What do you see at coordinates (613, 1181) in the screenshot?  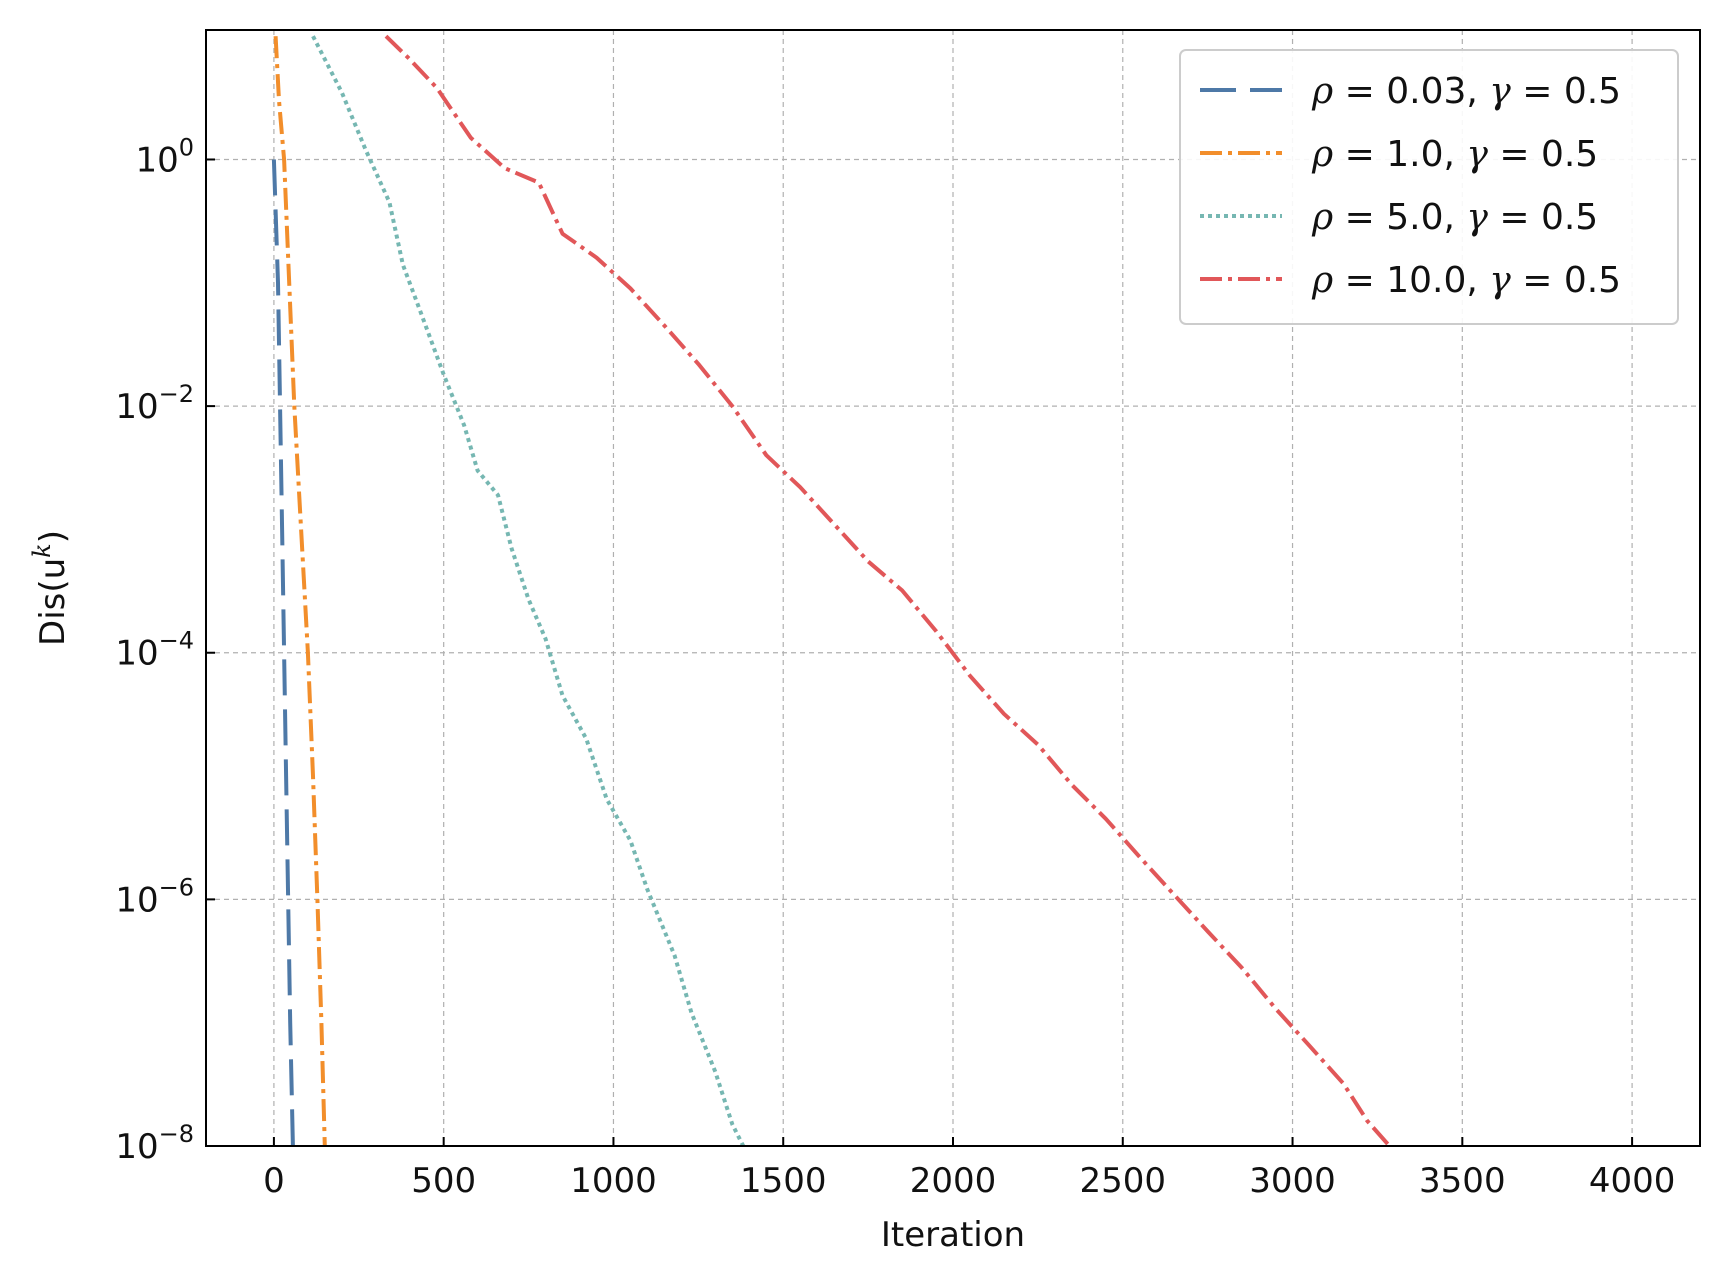 I see `x-tick-label: 1000` at bounding box center [613, 1181].